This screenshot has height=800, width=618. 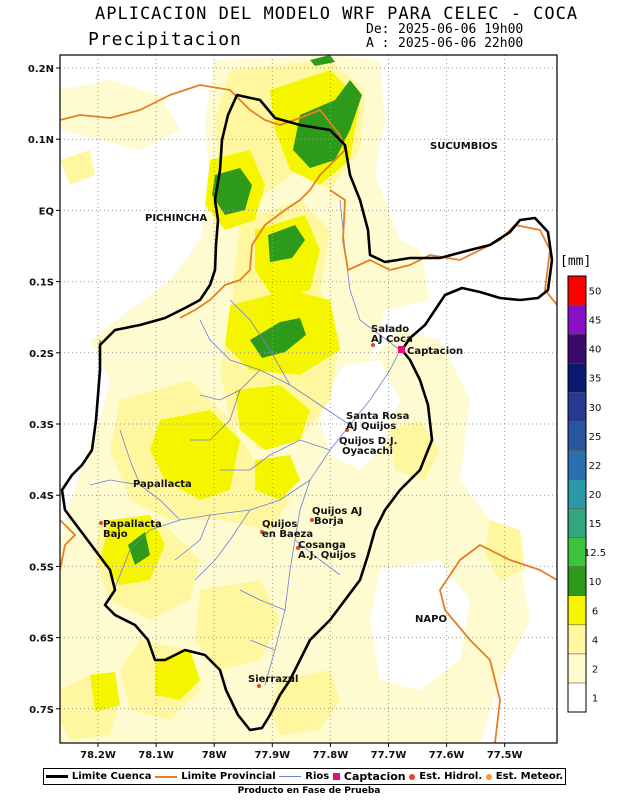 I want to click on lat-tick-label: 0.2S, so click(x=41, y=354).